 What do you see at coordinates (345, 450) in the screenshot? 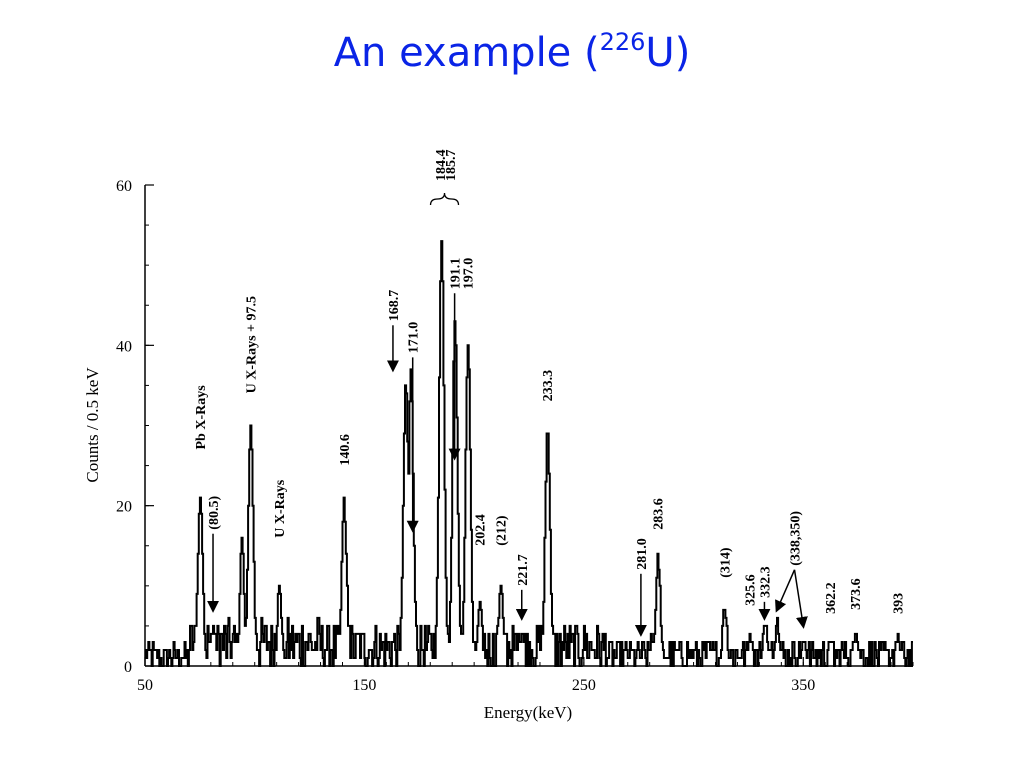
I see `peak-label: 140.6` at bounding box center [345, 450].